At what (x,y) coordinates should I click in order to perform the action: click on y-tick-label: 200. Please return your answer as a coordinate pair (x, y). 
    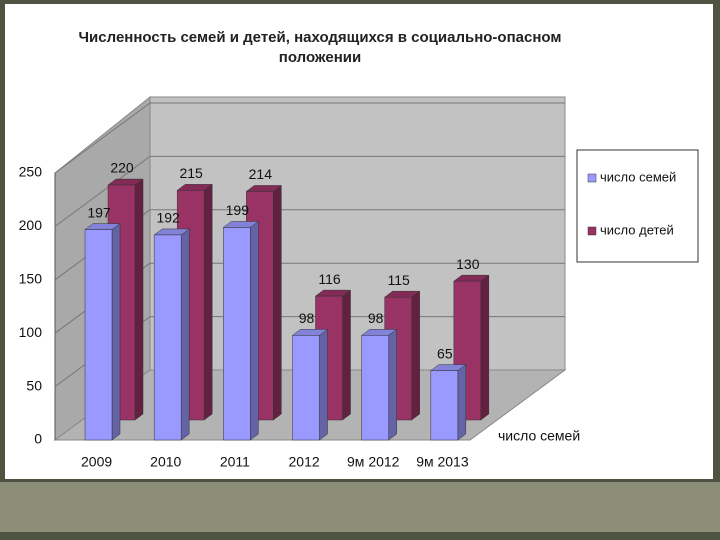
    Looking at the image, I should click on (31, 225).